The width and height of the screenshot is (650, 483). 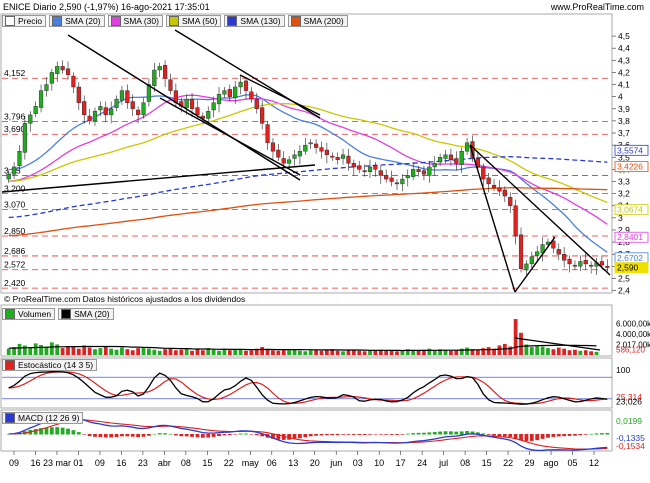 What do you see at coordinates (57, 463) in the screenshot?
I see `x-tick-label: 23 mar` at bounding box center [57, 463].